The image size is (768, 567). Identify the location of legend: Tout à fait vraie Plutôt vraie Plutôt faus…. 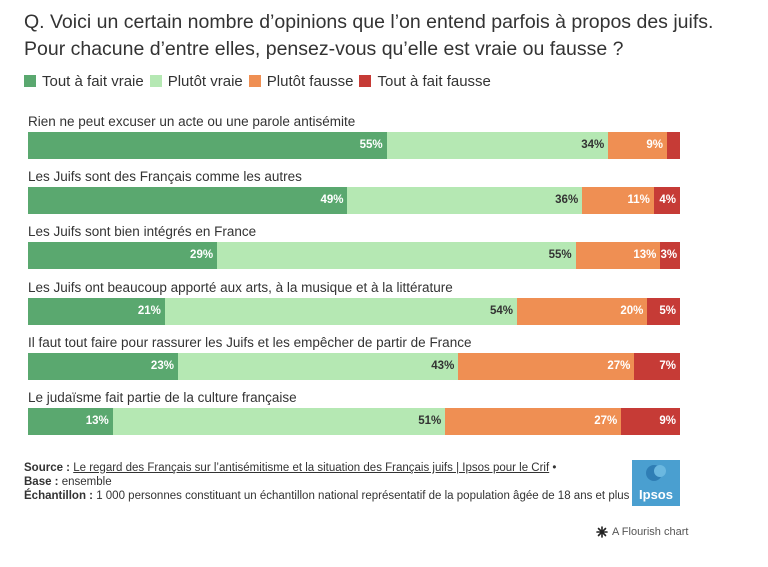
(260, 81).